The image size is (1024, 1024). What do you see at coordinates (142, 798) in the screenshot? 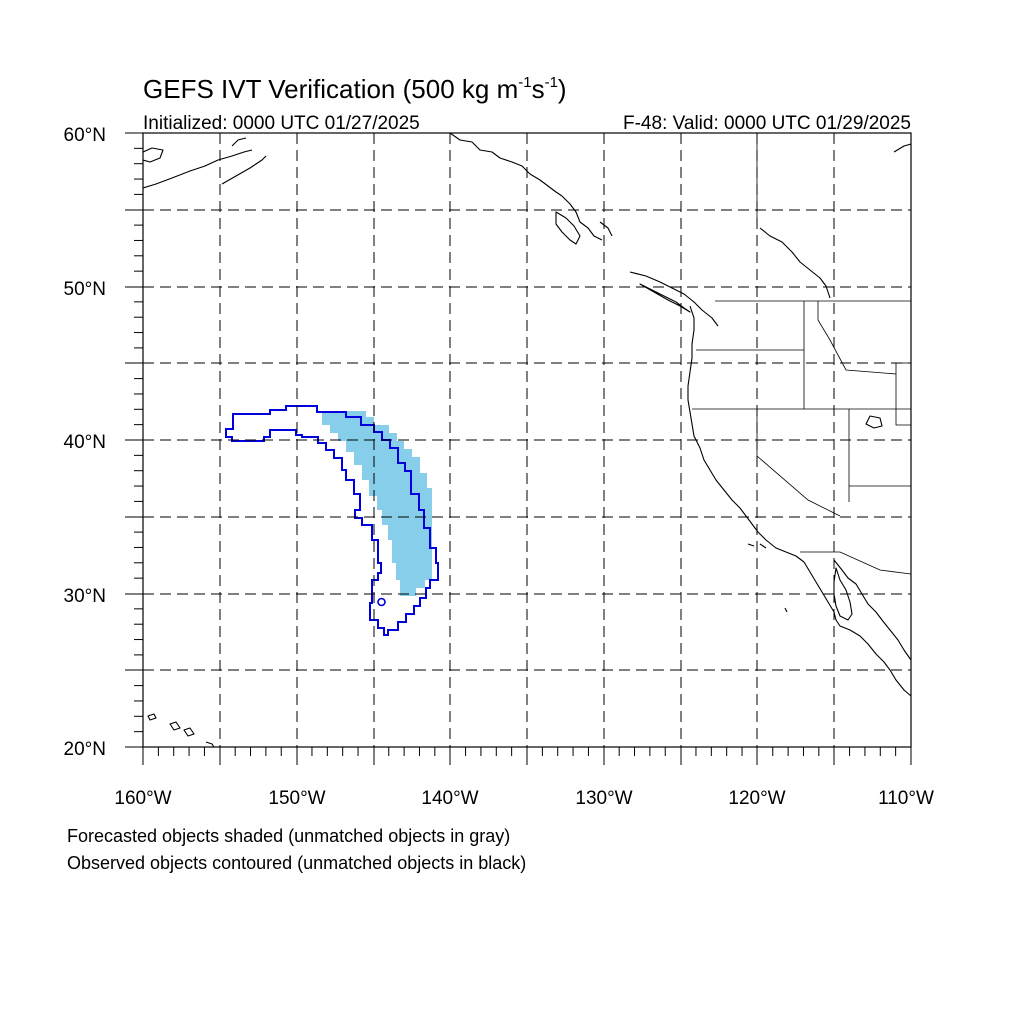
I see `lon-label-160w: 160°W` at bounding box center [142, 798].